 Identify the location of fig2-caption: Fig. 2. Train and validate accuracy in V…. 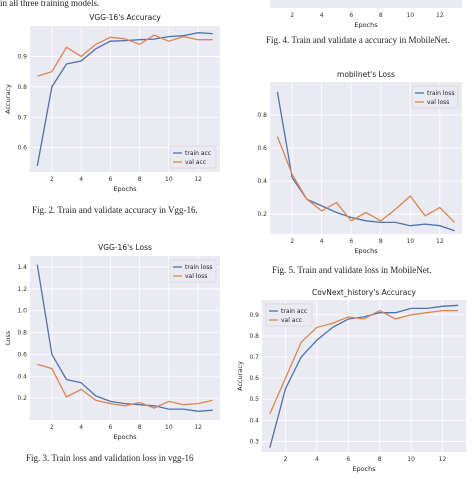
(115, 210).